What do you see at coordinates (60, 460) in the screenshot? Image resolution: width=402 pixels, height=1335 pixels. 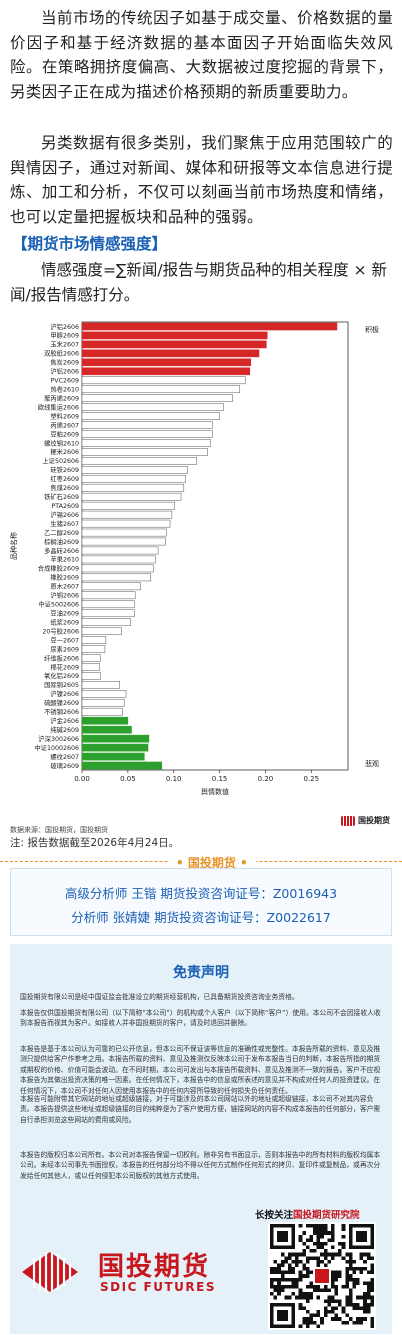 I see `category-label: 上证502606` at bounding box center [60, 460].